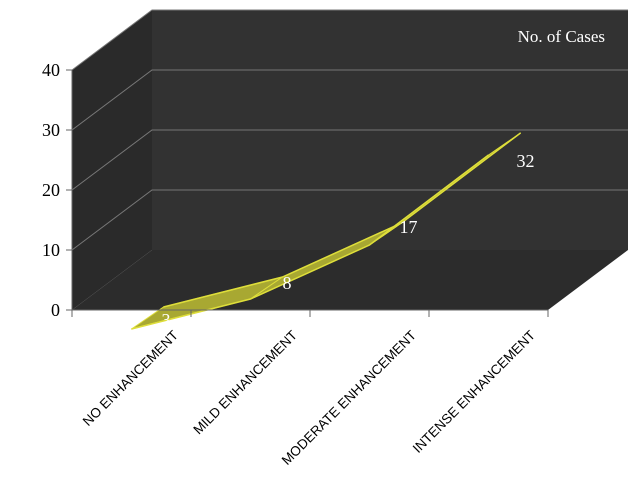 The image size is (630, 504). What do you see at coordinates (130, 378) in the screenshot?
I see `x-tick-label: NO ENHANCEMENT` at bounding box center [130, 378].